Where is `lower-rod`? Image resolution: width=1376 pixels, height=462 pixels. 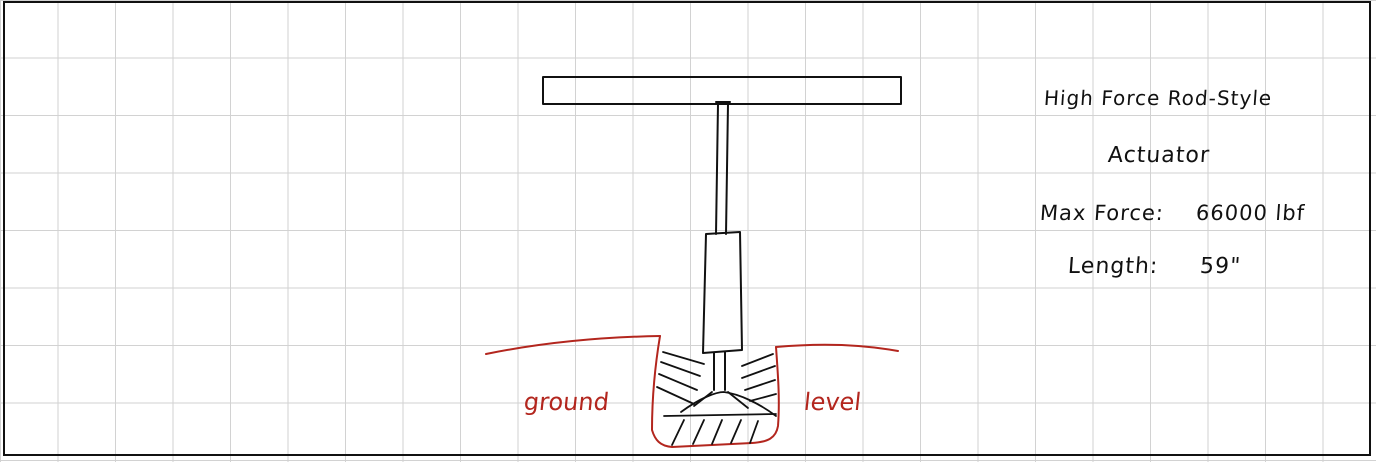 lower-rod is located at coordinates (719, 371).